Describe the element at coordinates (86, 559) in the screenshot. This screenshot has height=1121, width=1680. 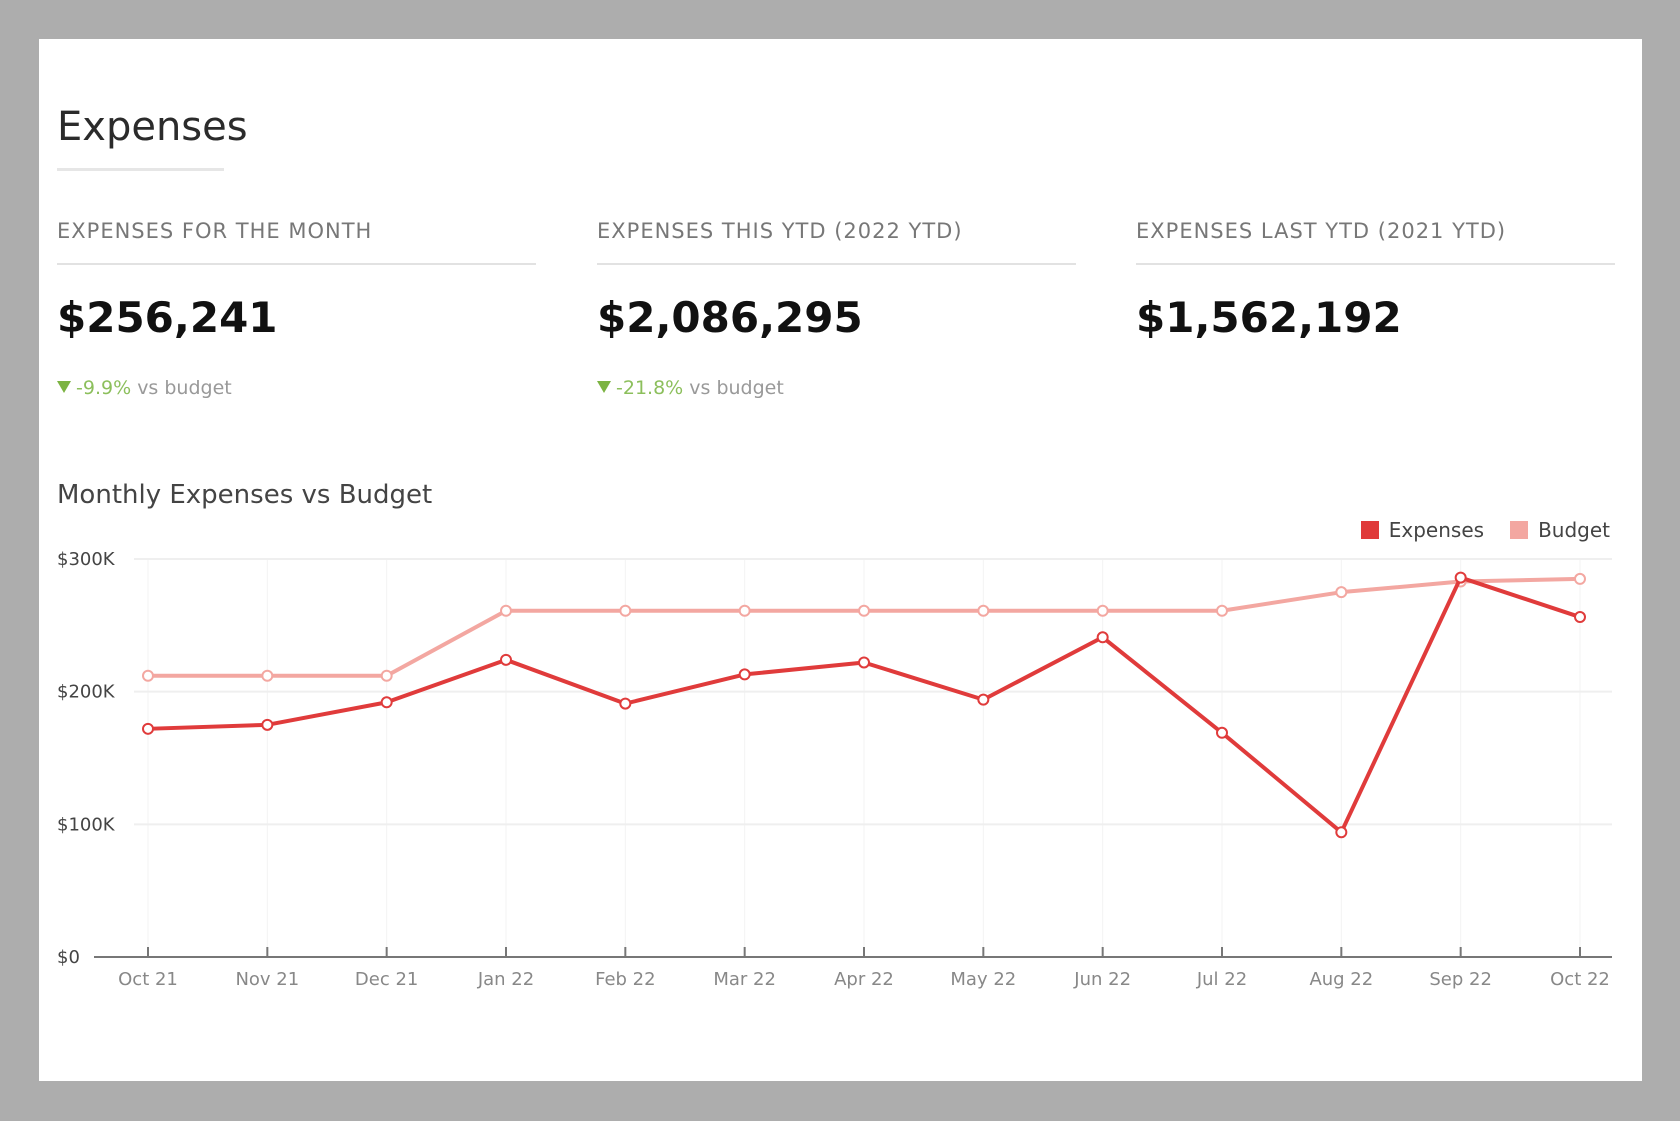
I see `y-tick-label: $300K` at that location.